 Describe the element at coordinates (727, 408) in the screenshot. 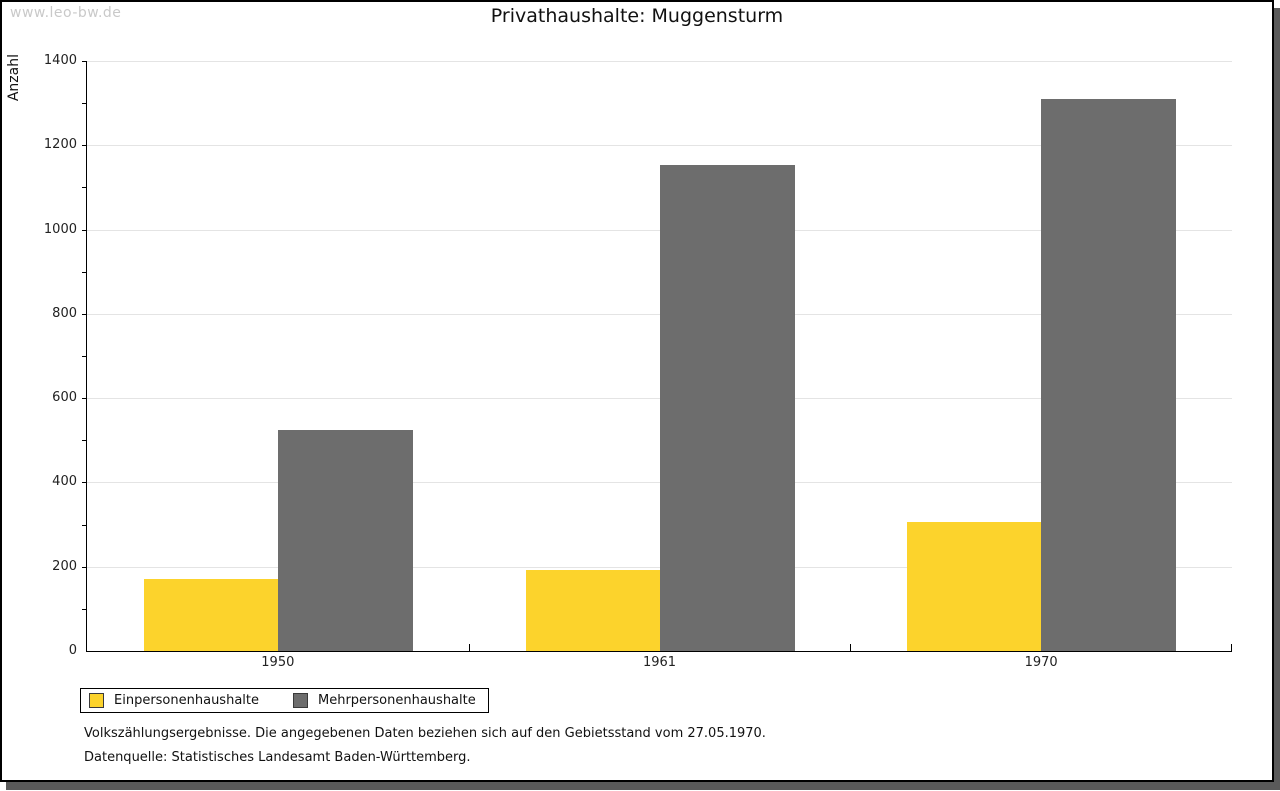

I see `bar-Mehrpersonenhaushalte-1961` at that location.